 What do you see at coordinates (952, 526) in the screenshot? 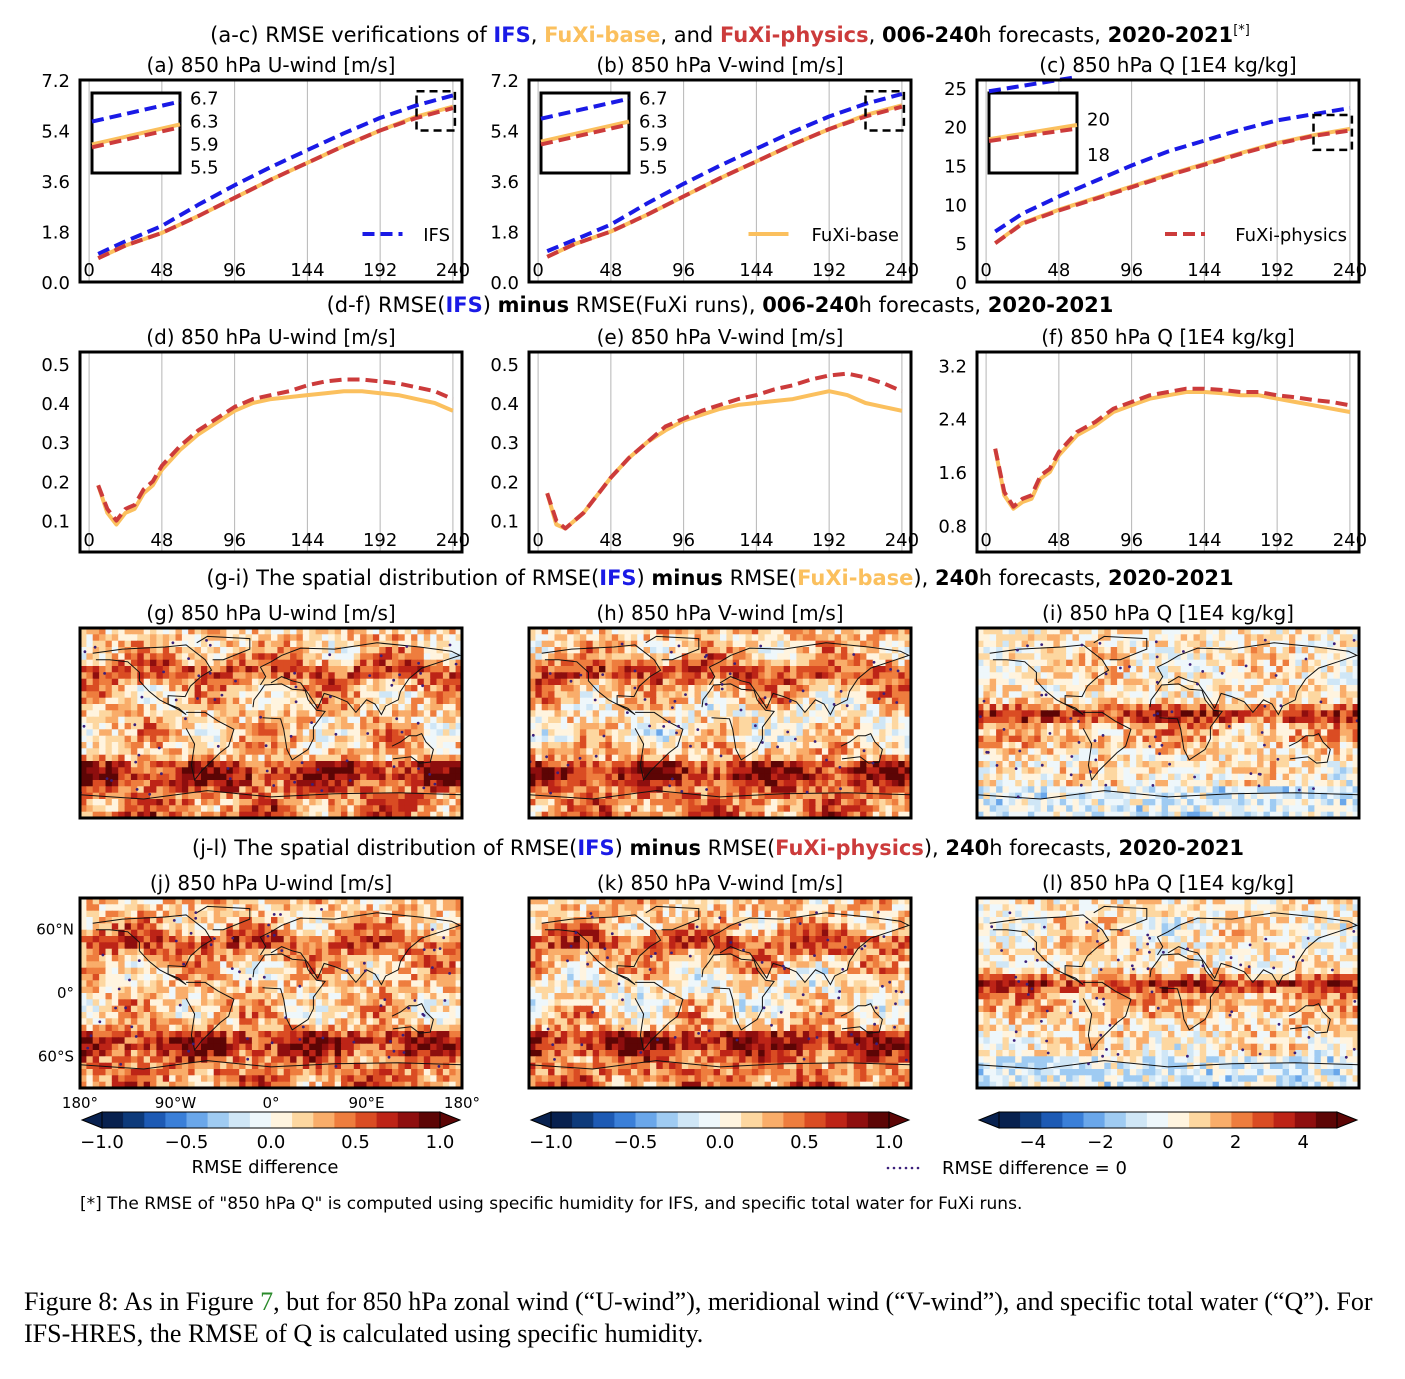
I see `chart-f-ytick-0: 0.8` at bounding box center [952, 526].